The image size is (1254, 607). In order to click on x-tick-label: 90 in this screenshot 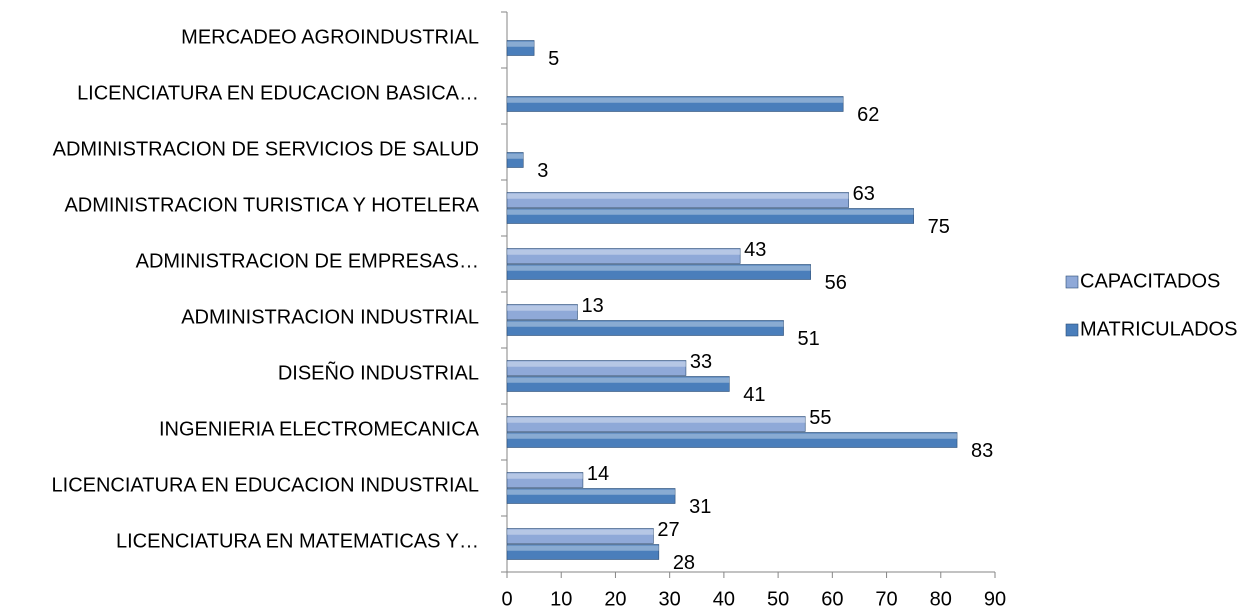, I will do `click(995, 597)`.